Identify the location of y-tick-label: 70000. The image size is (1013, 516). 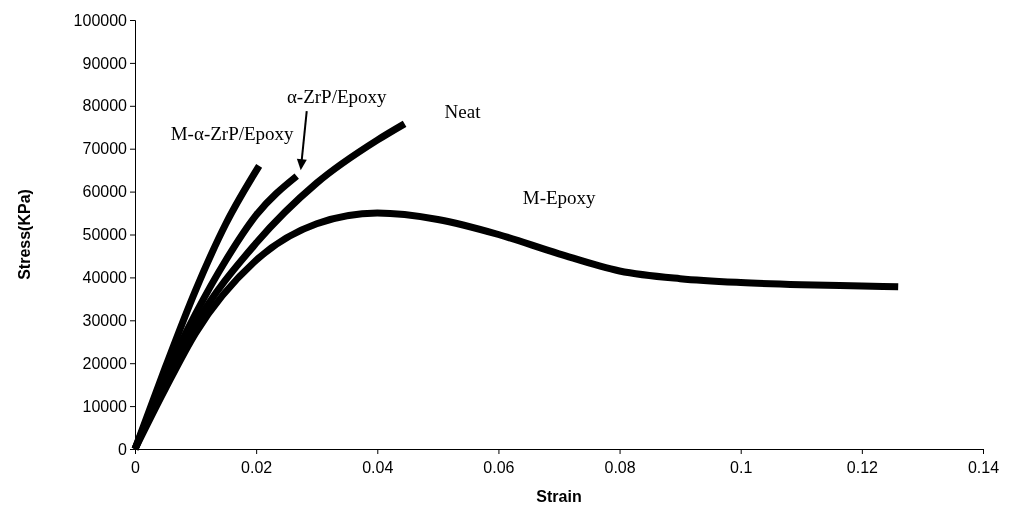
(105, 149).